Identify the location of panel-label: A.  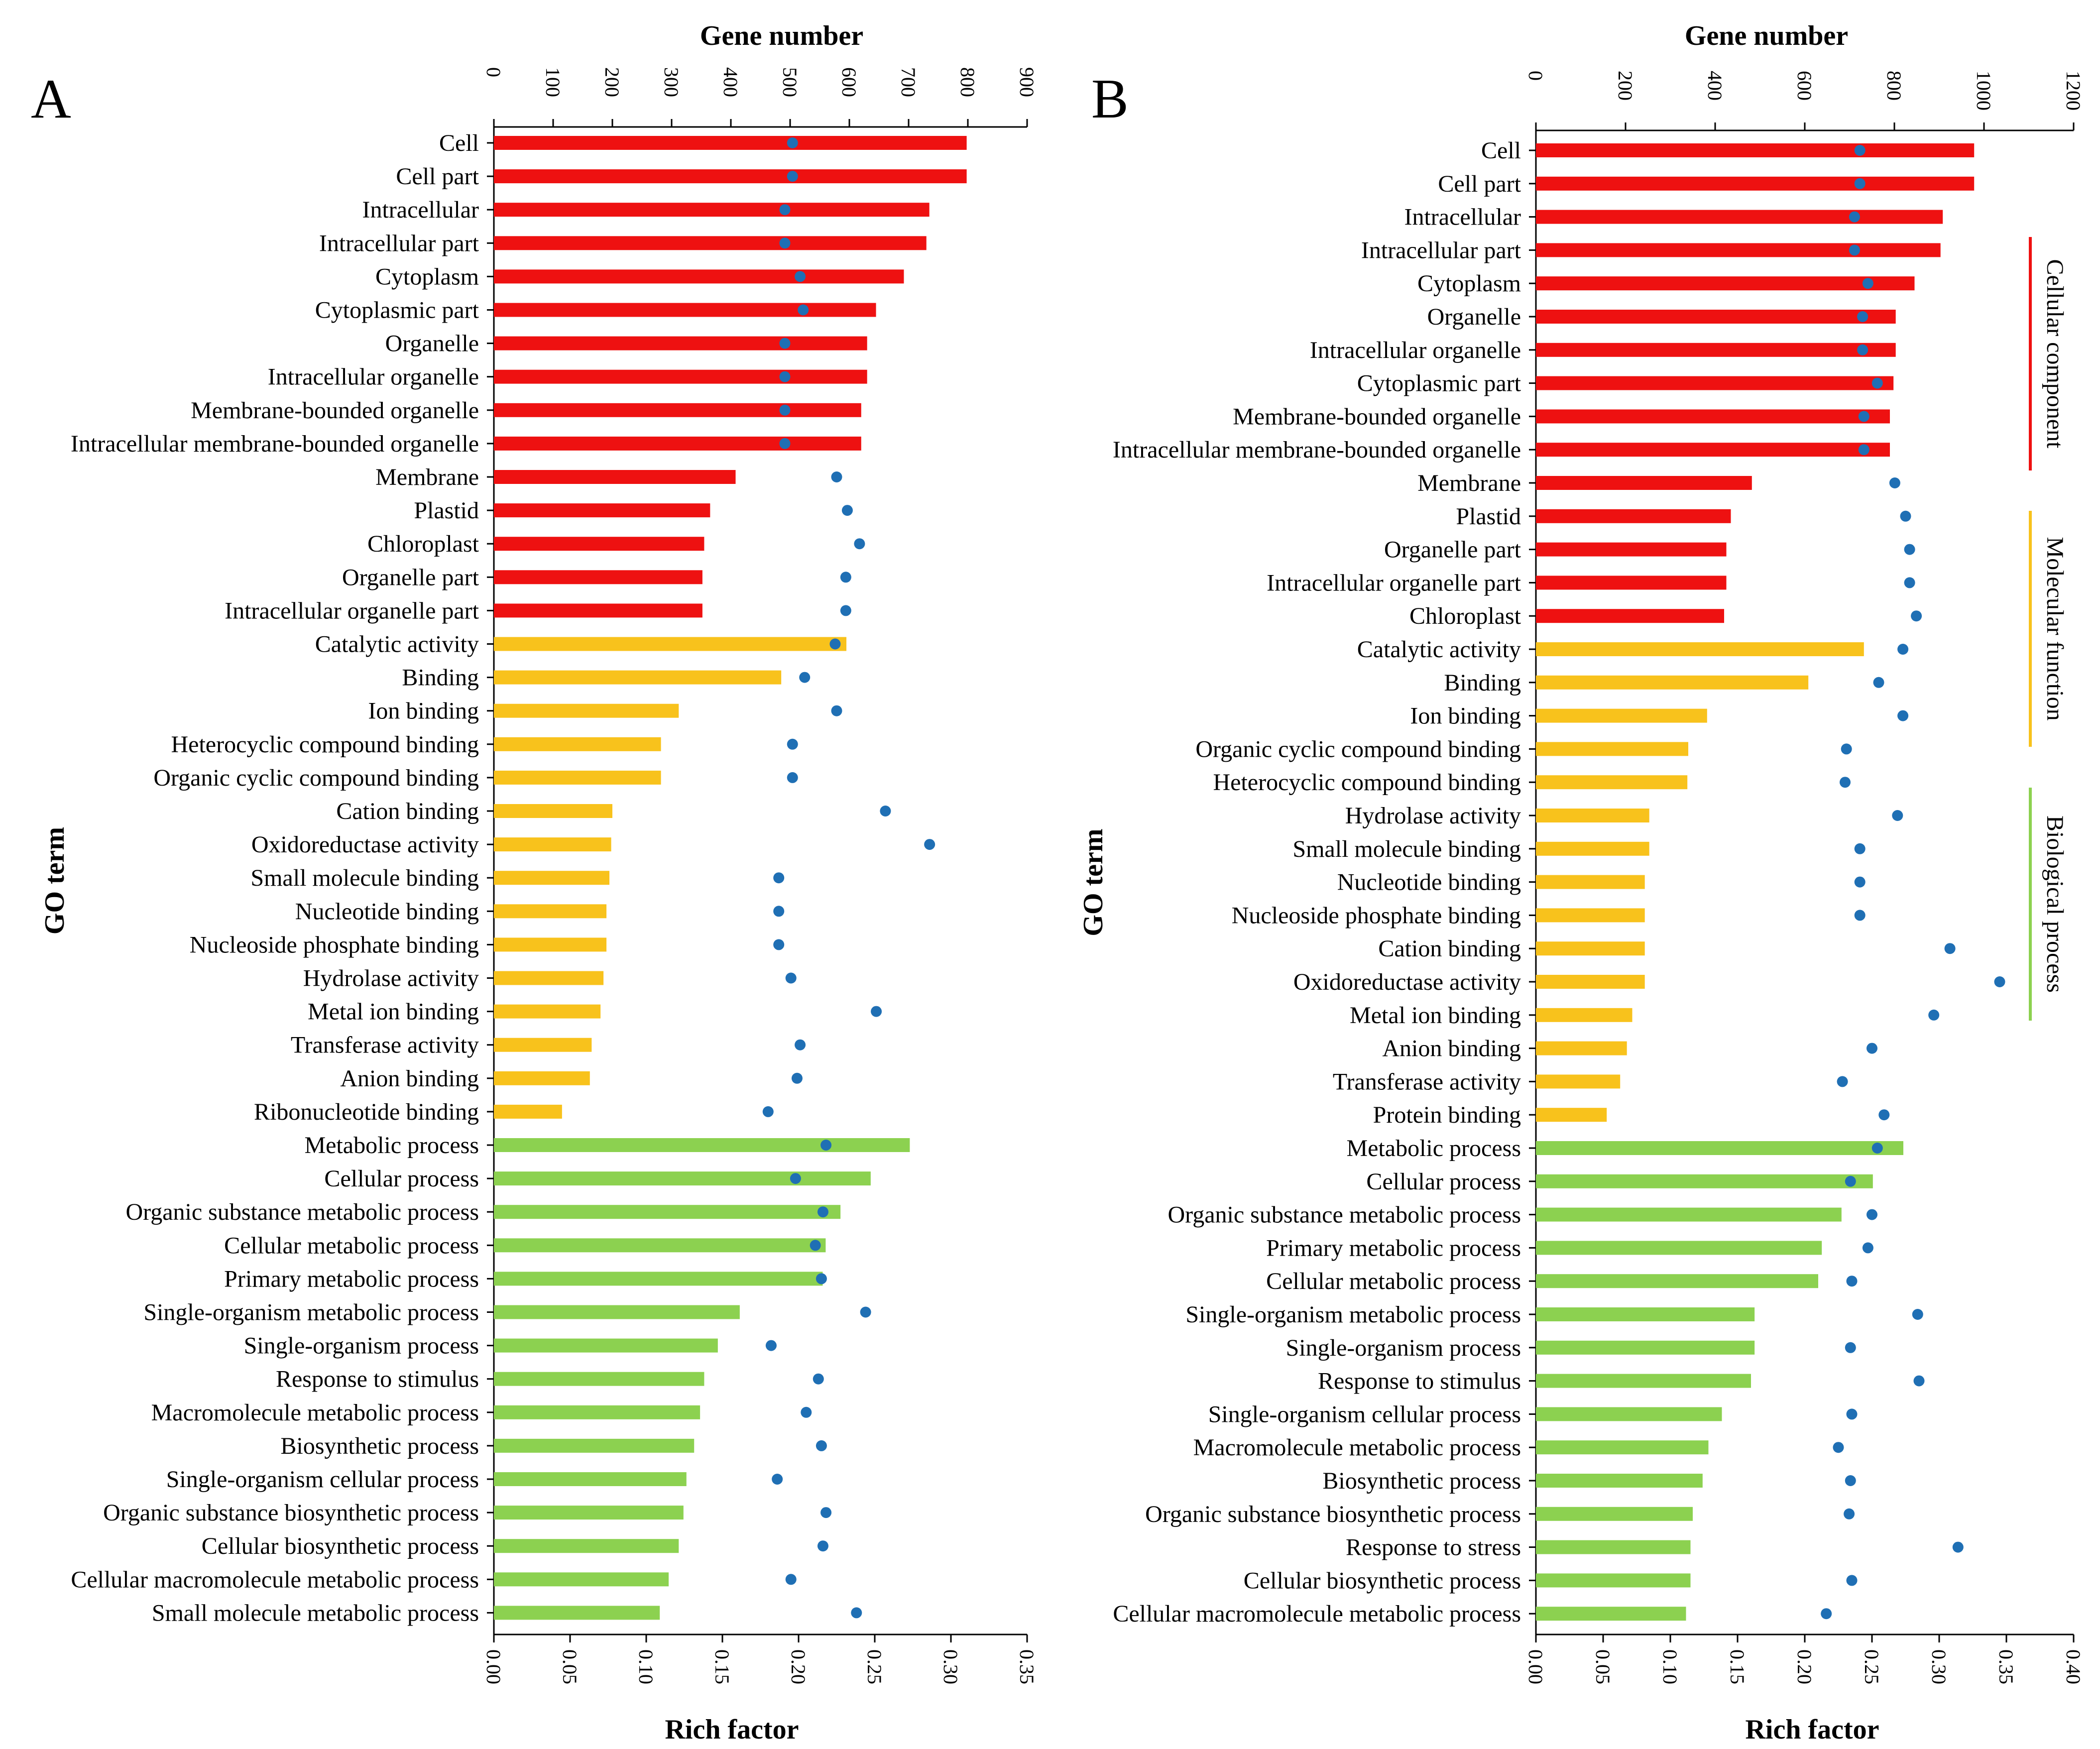
(51, 99).